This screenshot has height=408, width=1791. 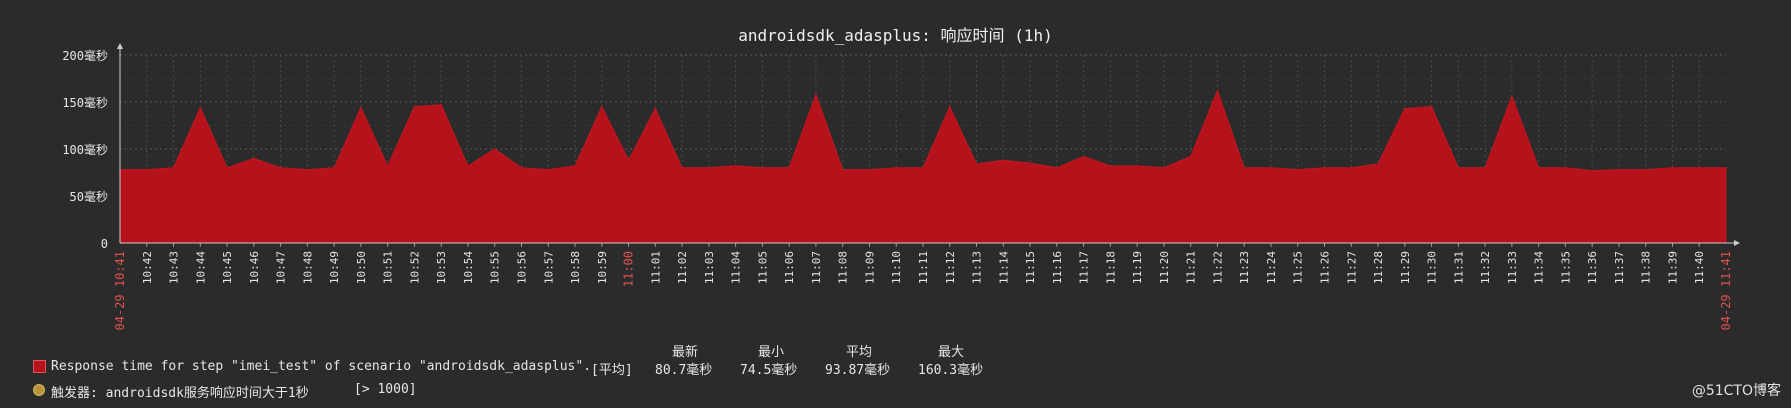 I want to click on x-tick-label: 11:36, so click(x=1592, y=267).